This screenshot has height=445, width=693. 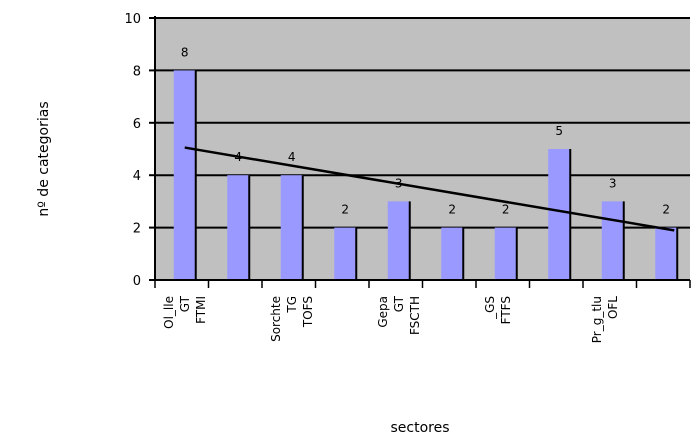 I want to click on y-axis-title: nº de categorias, so click(x=44, y=158).